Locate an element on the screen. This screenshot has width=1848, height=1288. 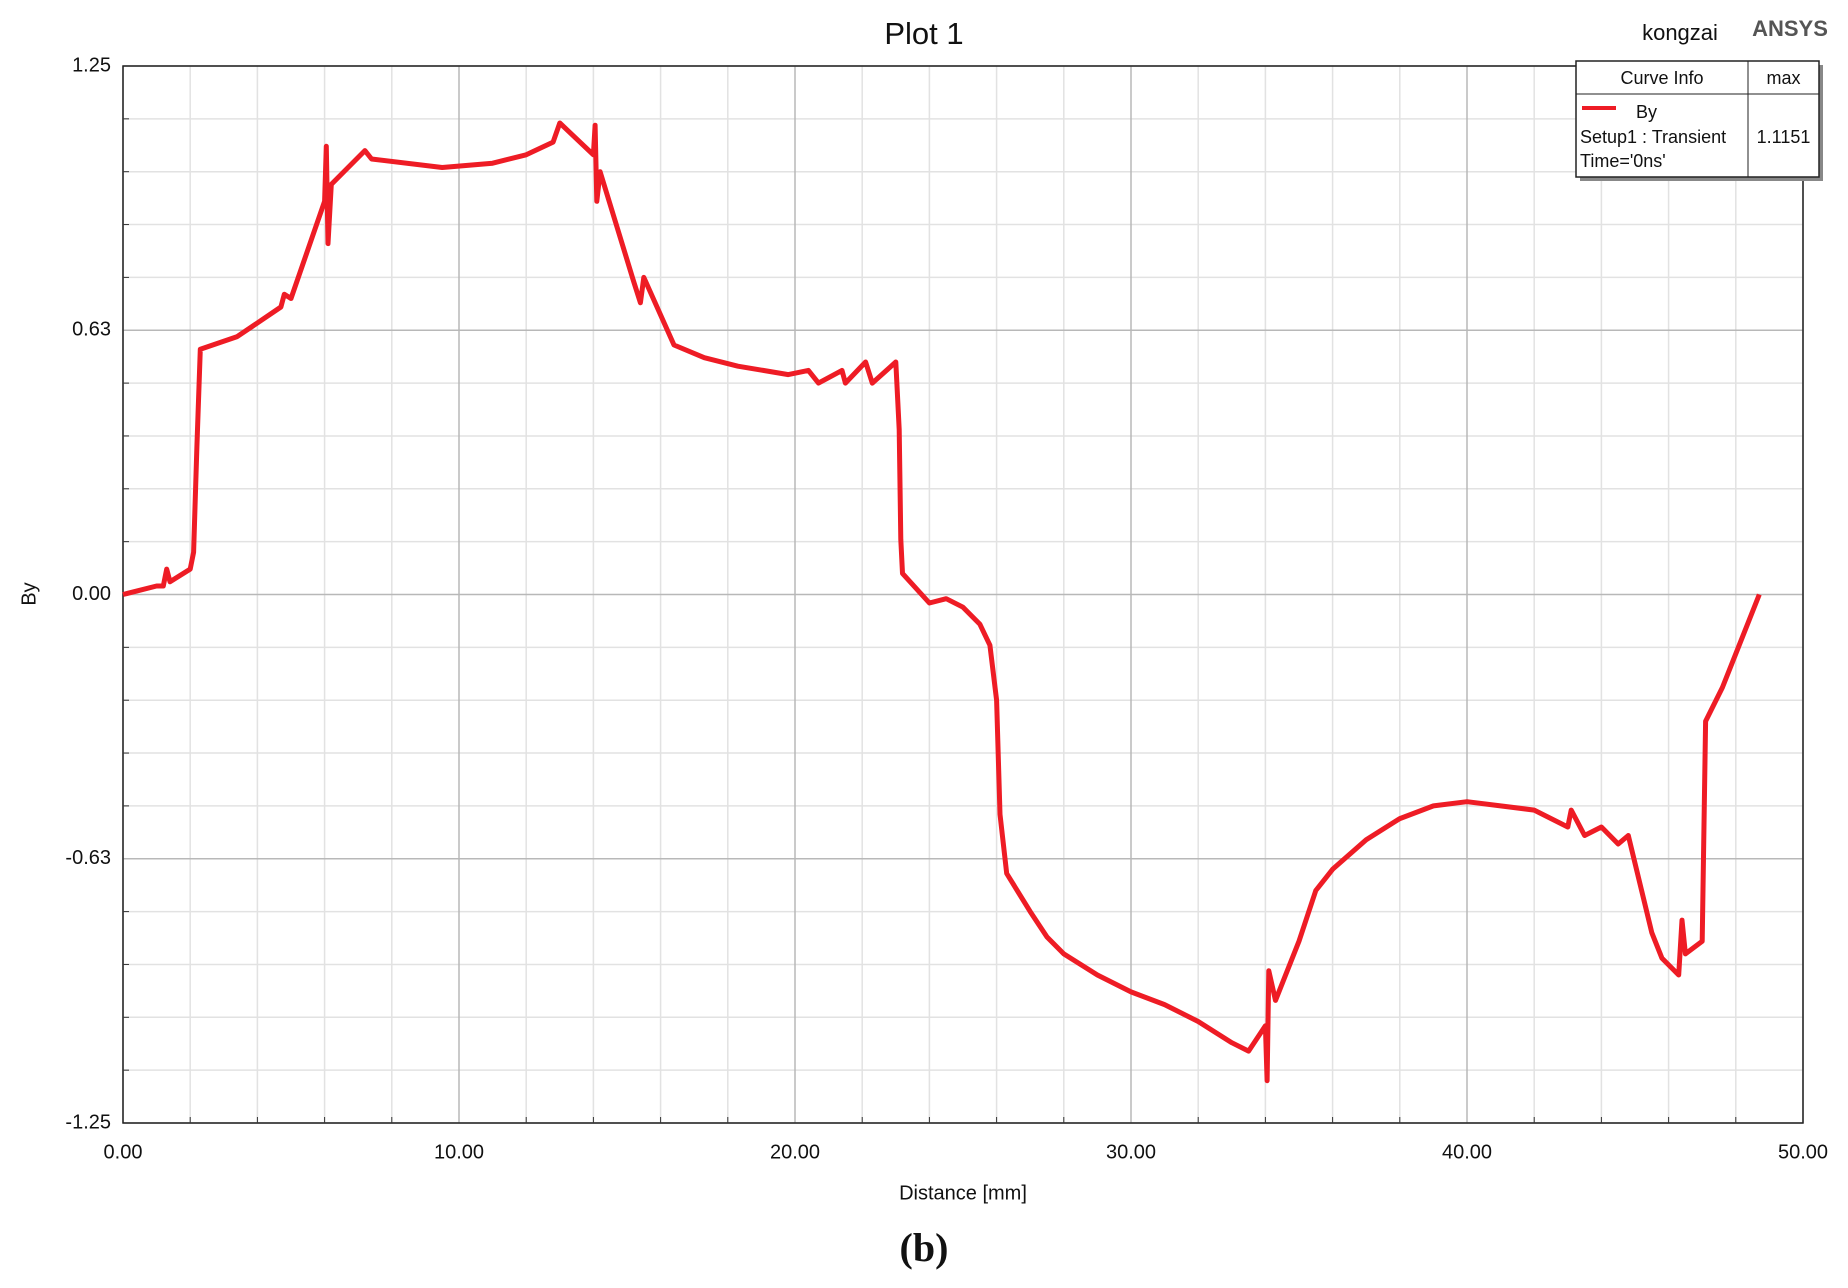
legend-max: 1.1151 is located at coordinates (1784, 137).